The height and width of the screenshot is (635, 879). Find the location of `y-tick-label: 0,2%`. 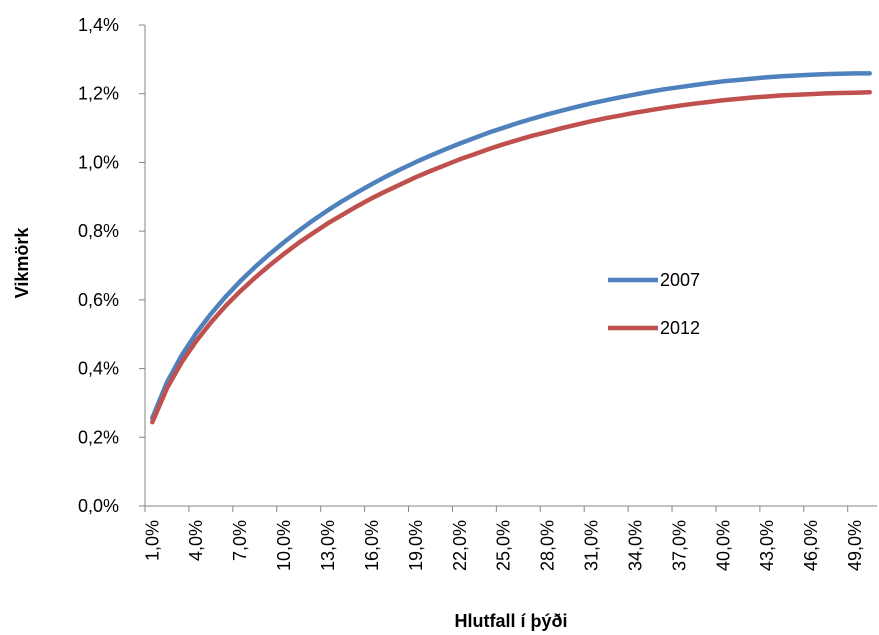

y-tick-label: 0,2% is located at coordinates (98, 437).